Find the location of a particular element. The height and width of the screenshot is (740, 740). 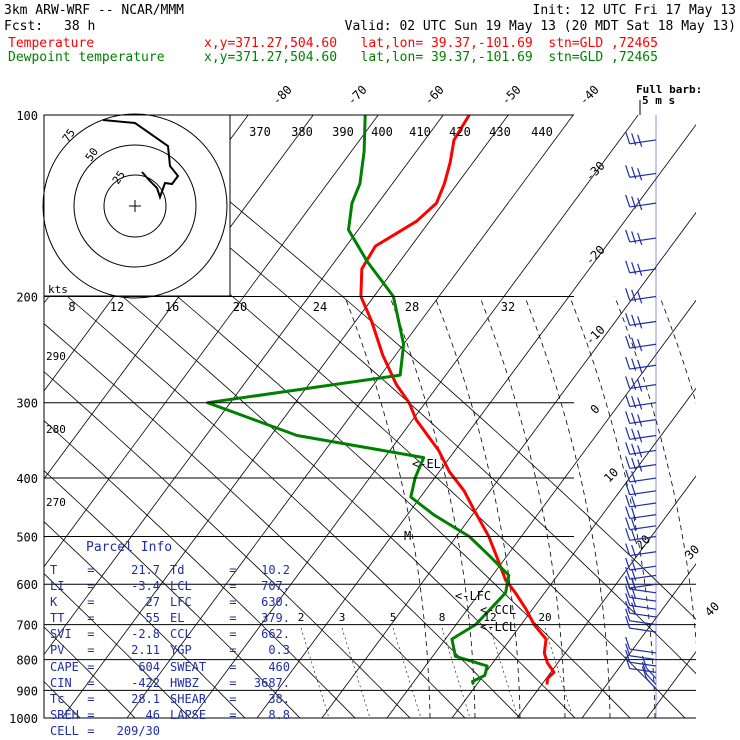

theta-label-440: 440 is located at coordinates (542, 132).